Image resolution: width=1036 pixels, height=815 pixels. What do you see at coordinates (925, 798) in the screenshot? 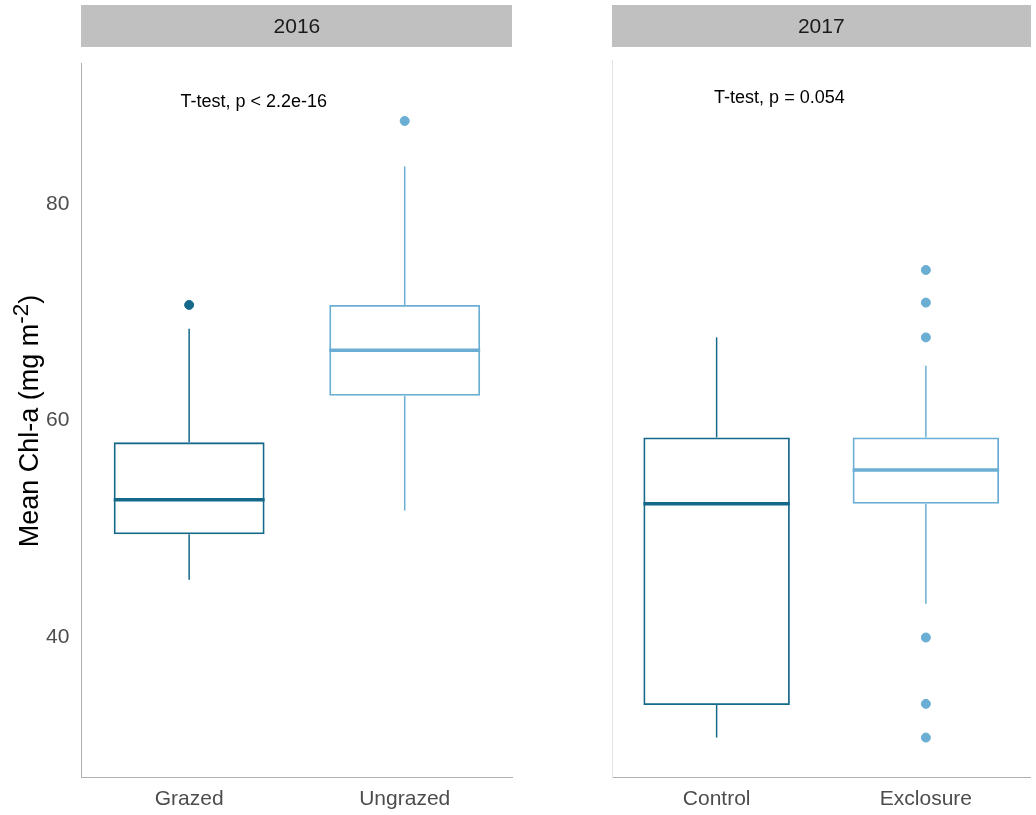
I see `x-tick-label: Exclosure` at bounding box center [925, 798].